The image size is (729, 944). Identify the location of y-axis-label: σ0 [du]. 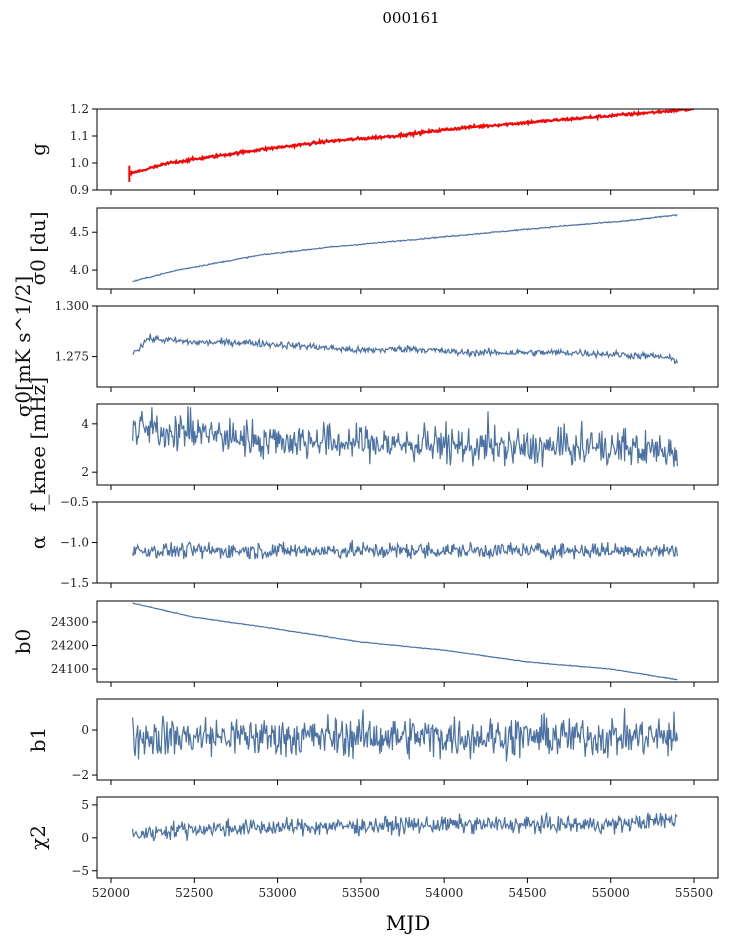
(38, 248).